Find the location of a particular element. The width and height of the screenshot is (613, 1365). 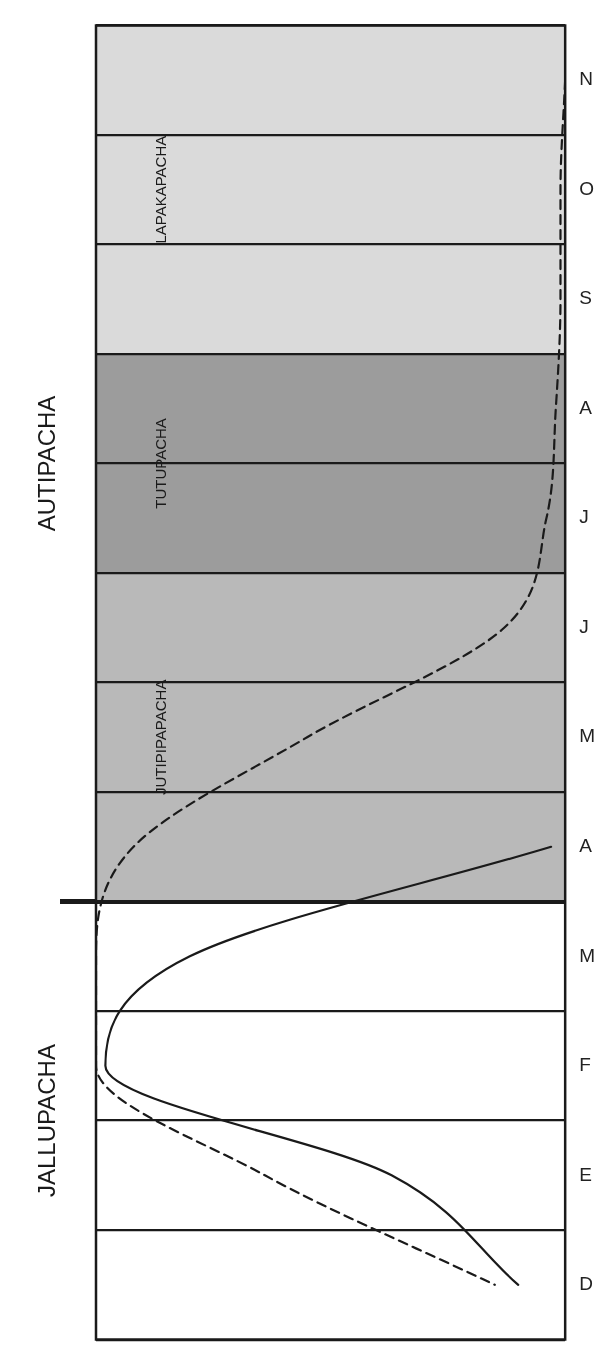

y-tick-label: N is located at coordinates (586, 79).